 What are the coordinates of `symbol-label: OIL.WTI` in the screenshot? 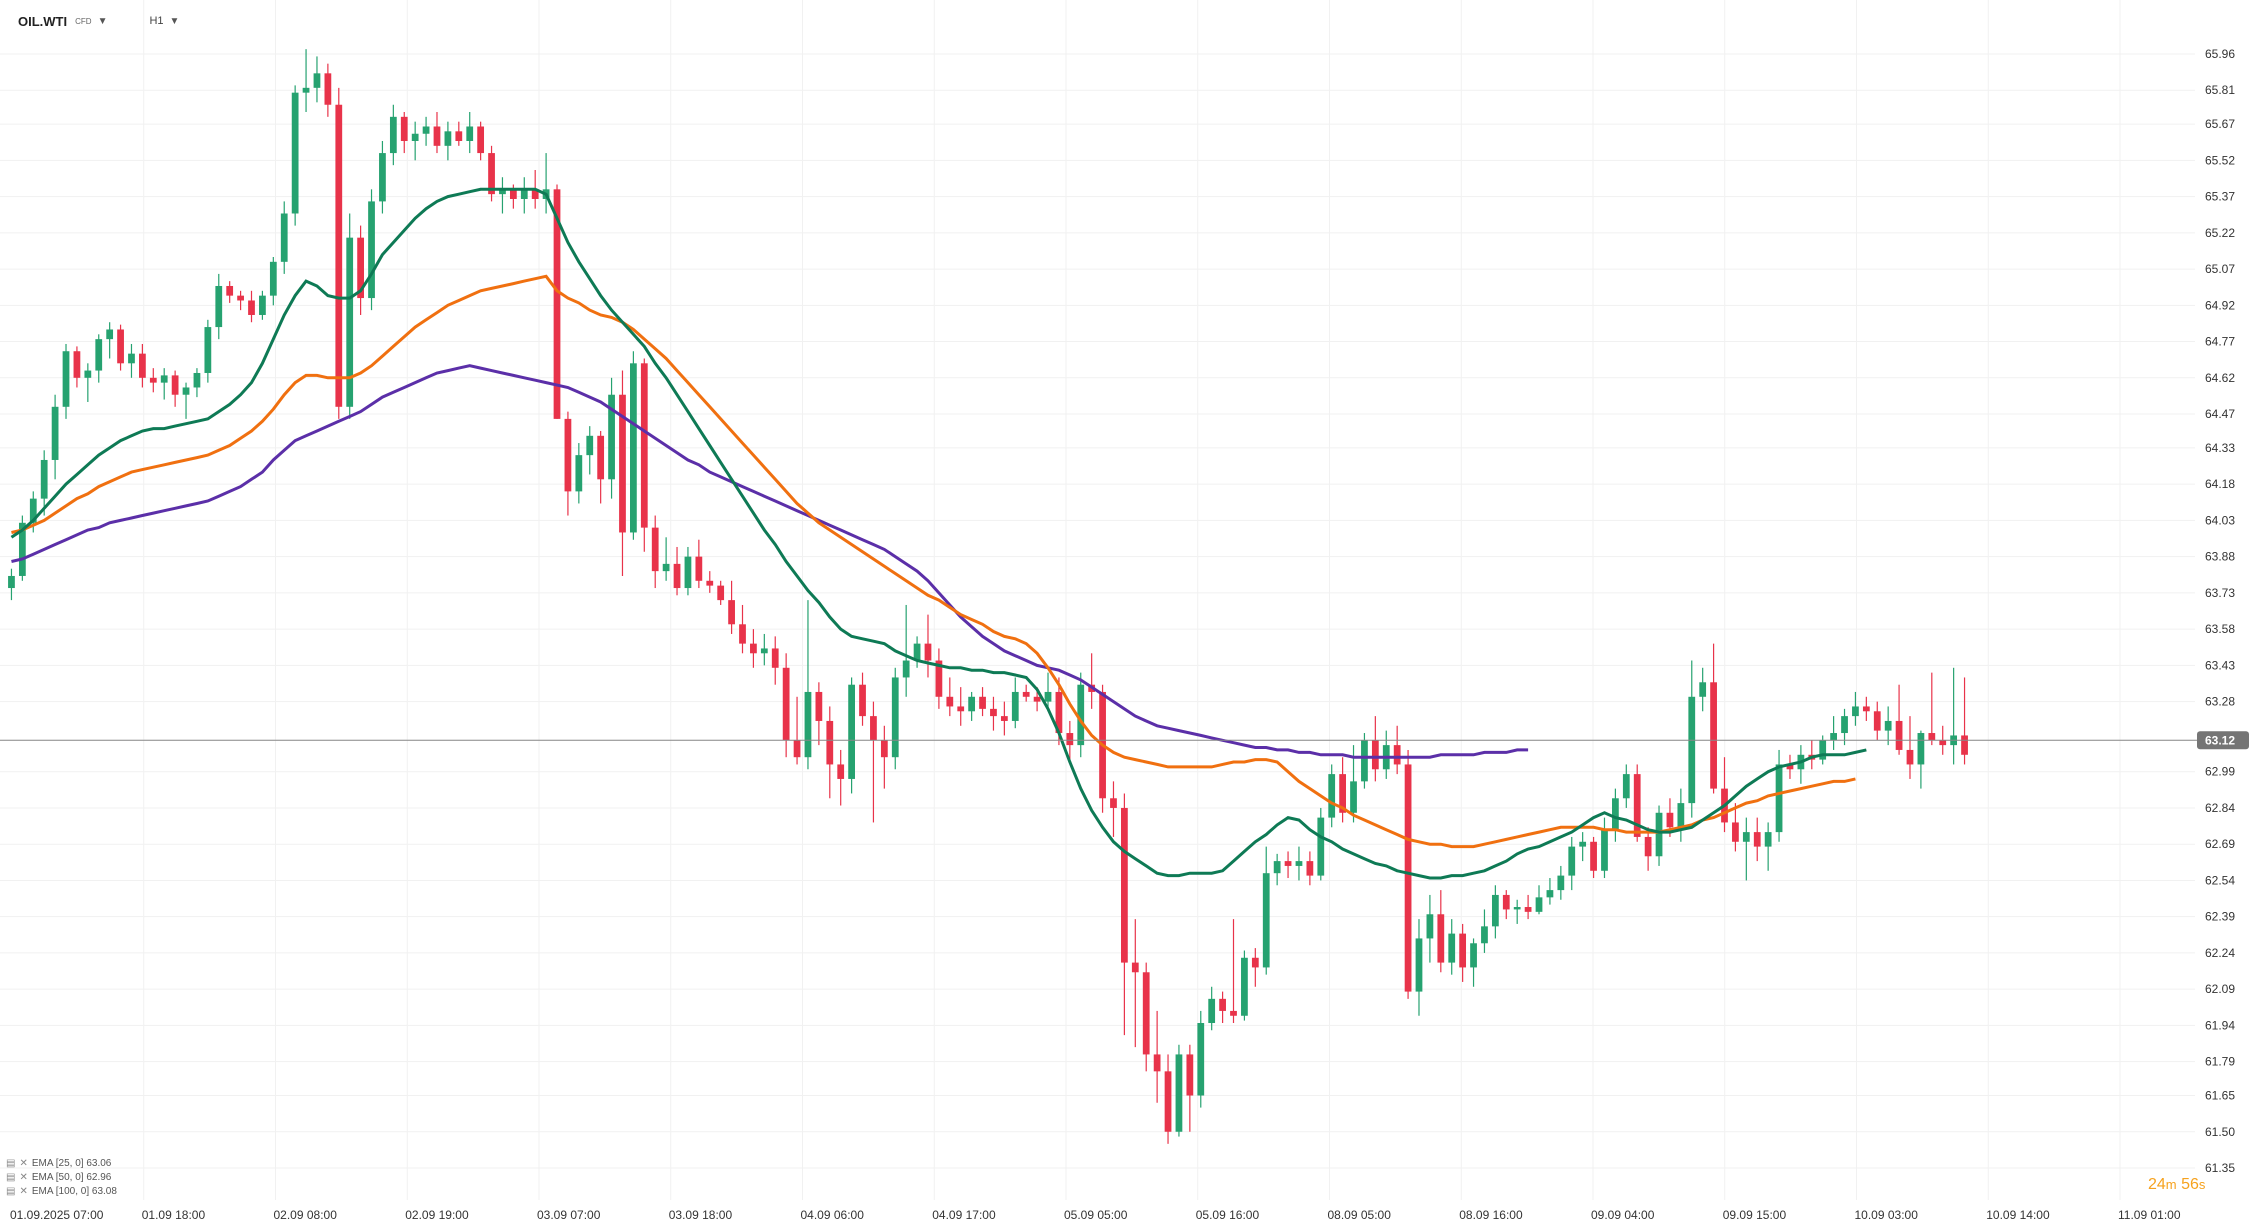 It's located at (43, 21).